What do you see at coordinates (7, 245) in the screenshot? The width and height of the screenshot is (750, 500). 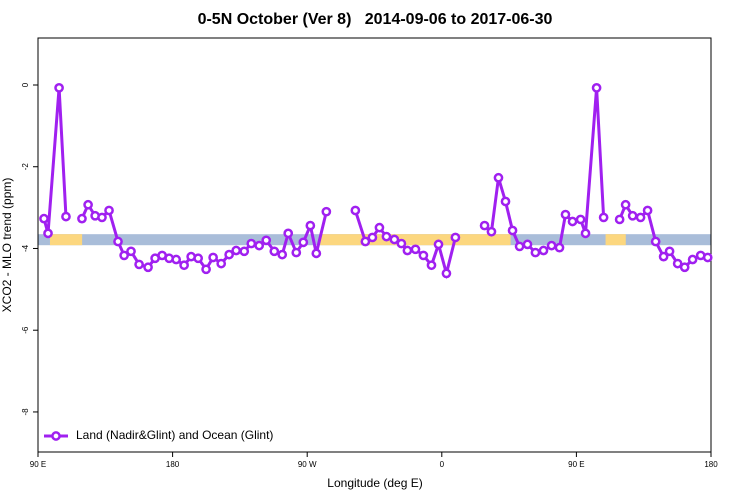 I see `y-axis-label: XCO2 - MLO trend (ppm)` at bounding box center [7, 245].